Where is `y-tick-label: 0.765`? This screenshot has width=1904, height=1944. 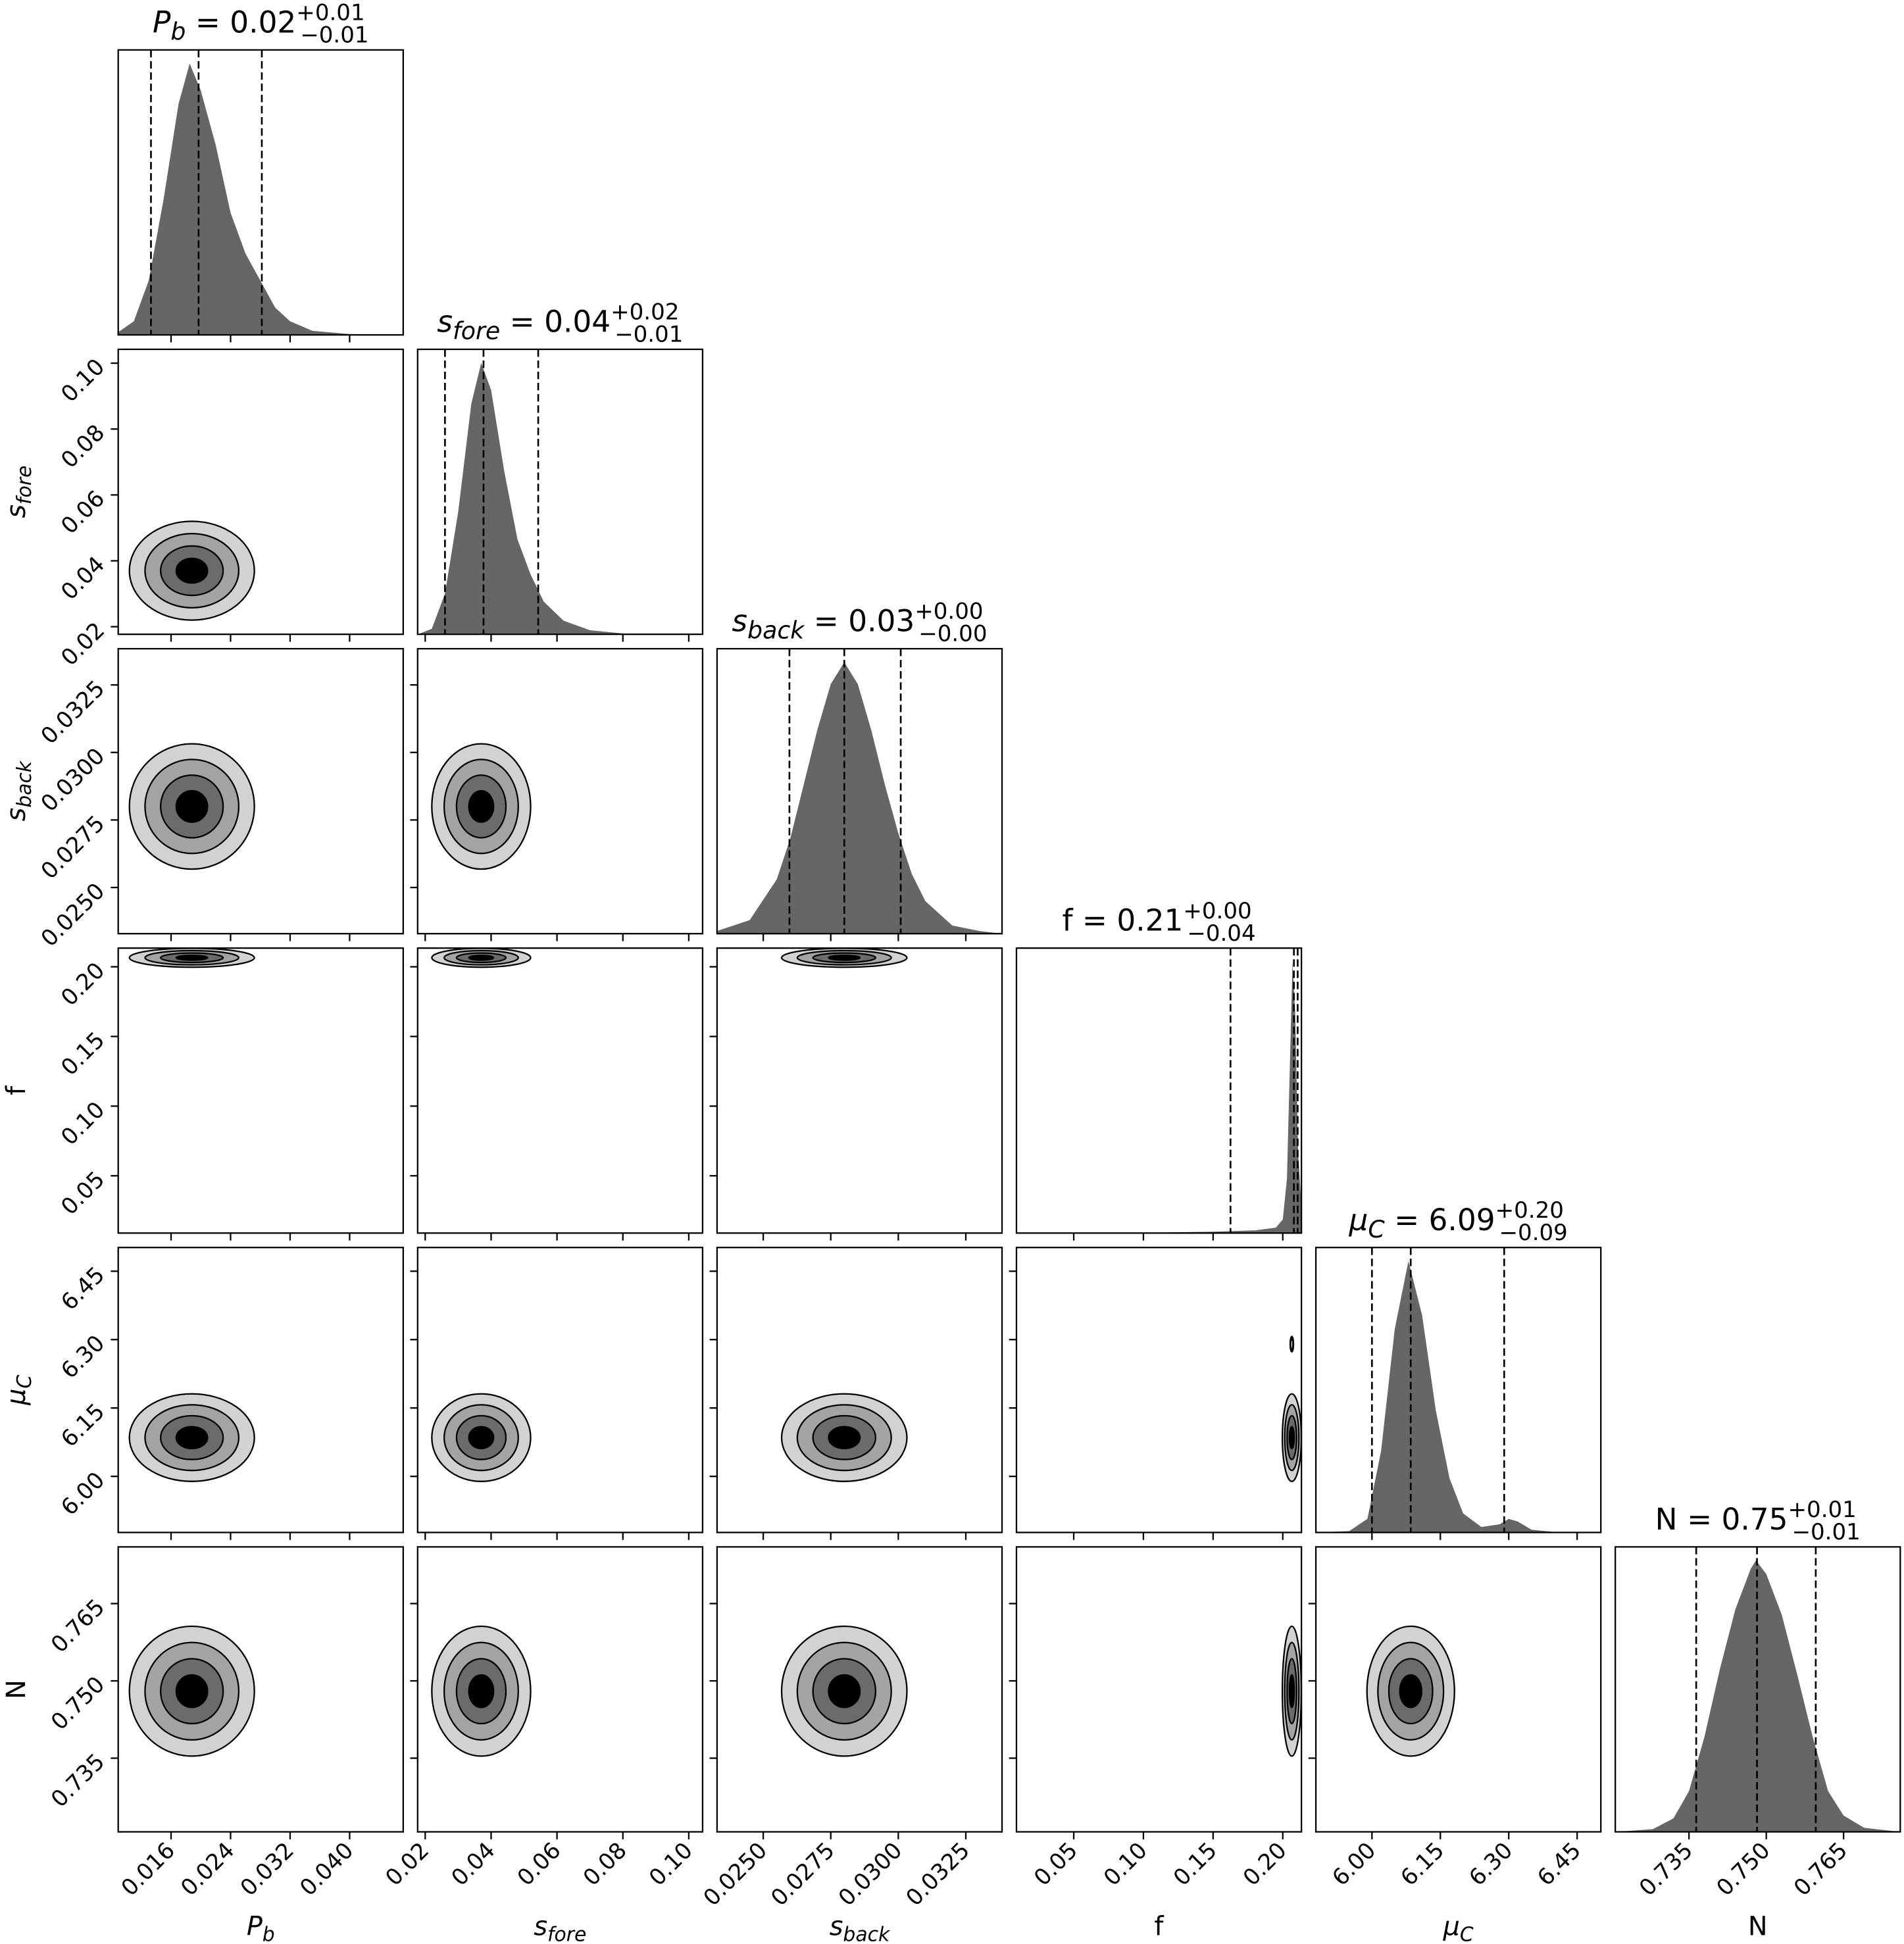 y-tick-label: 0.765 is located at coordinates (78, 1626).